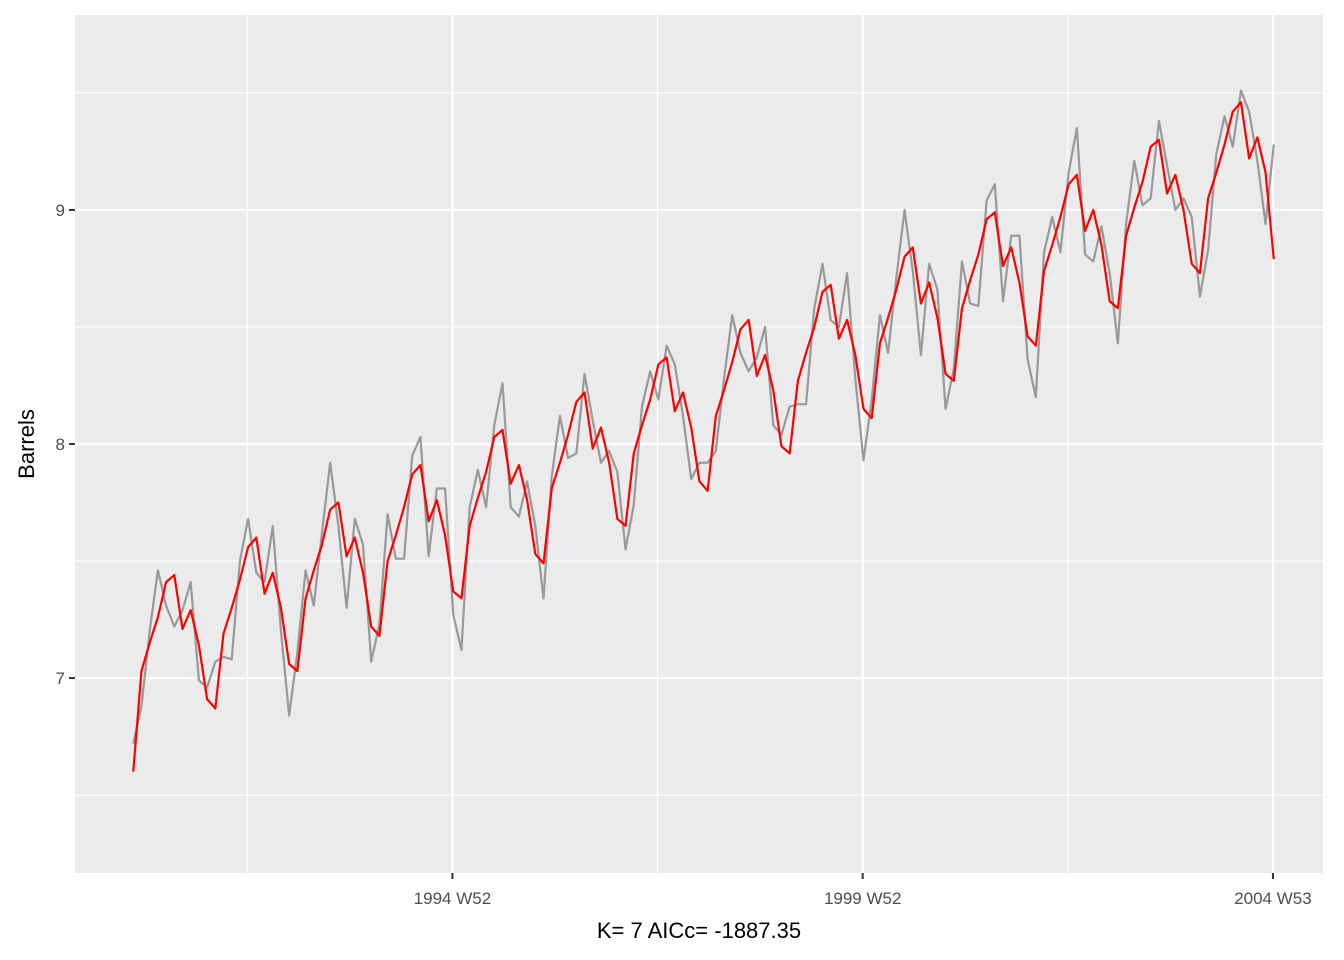 This screenshot has height=960, width=1344. Describe the element at coordinates (699, 930) in the screenshot. I see `x-axis-label: K= 7 AICc= -1887.35` at that location.